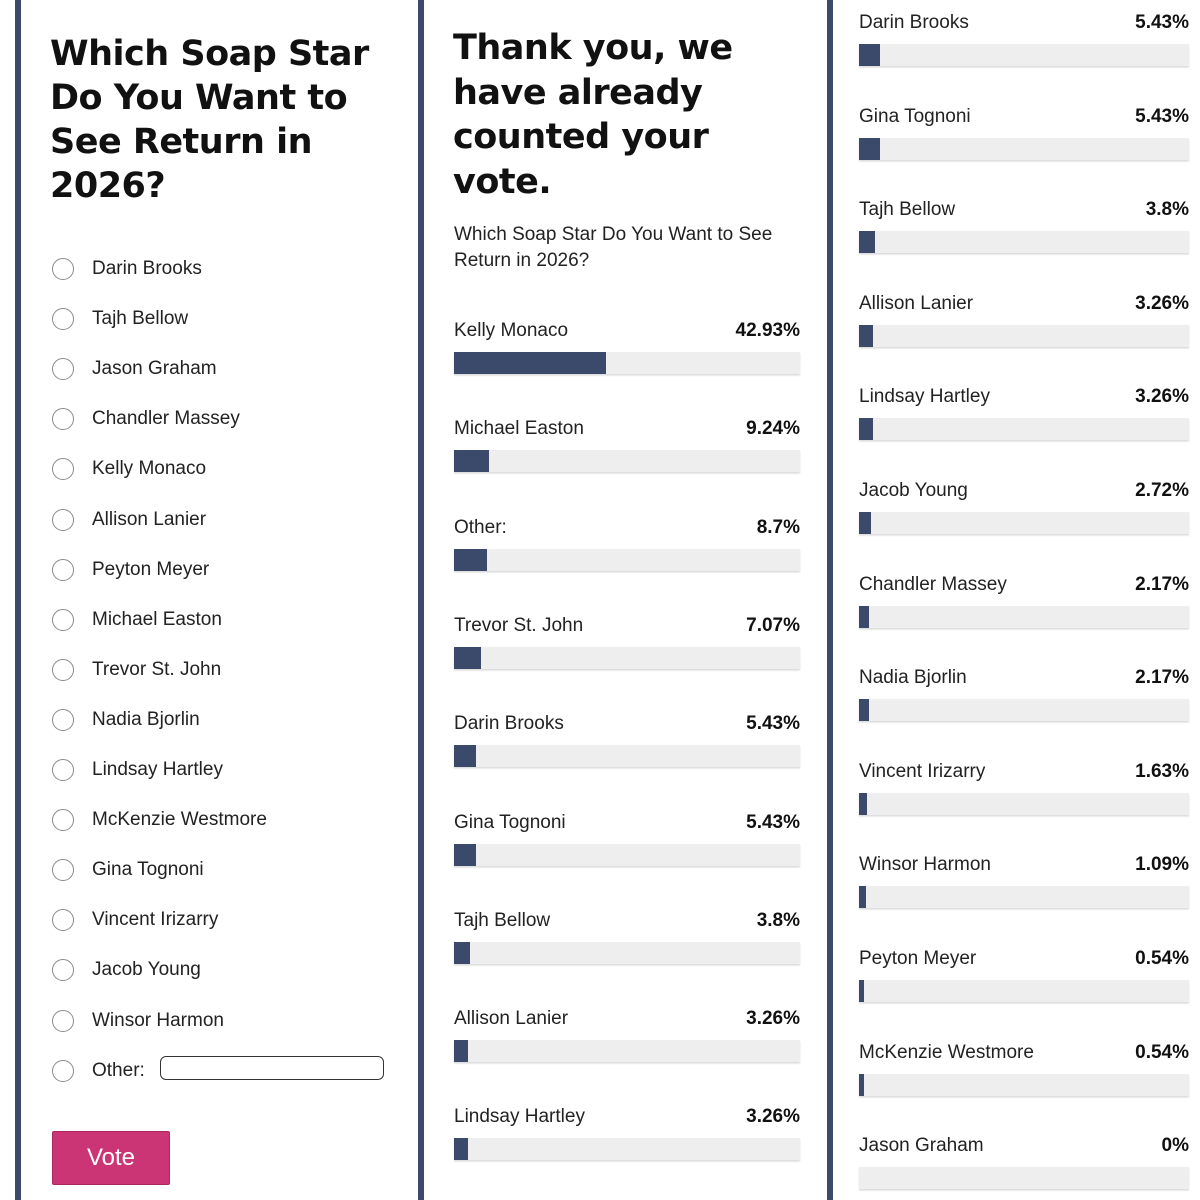 This screenshot has width=1200, height=1200. What do you see at coordinates (111, 1158) in the screenshot?
I see `vote-button: Vote` at bounding box center [111, 1158].